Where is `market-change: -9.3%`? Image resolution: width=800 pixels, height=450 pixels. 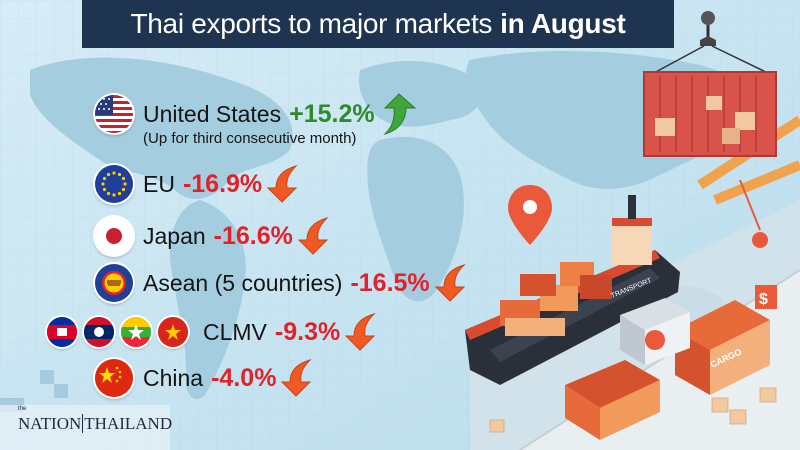
market-change: -9.3% is located at coordinates (307, 331).